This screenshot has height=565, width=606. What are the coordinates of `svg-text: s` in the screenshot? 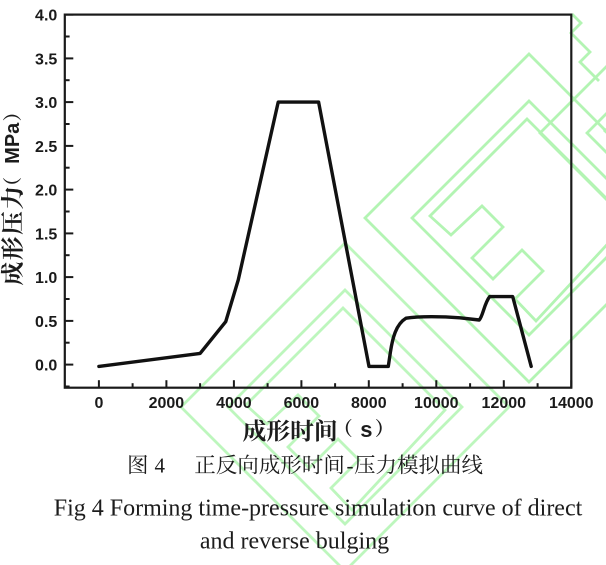 It's located at (366, 429).